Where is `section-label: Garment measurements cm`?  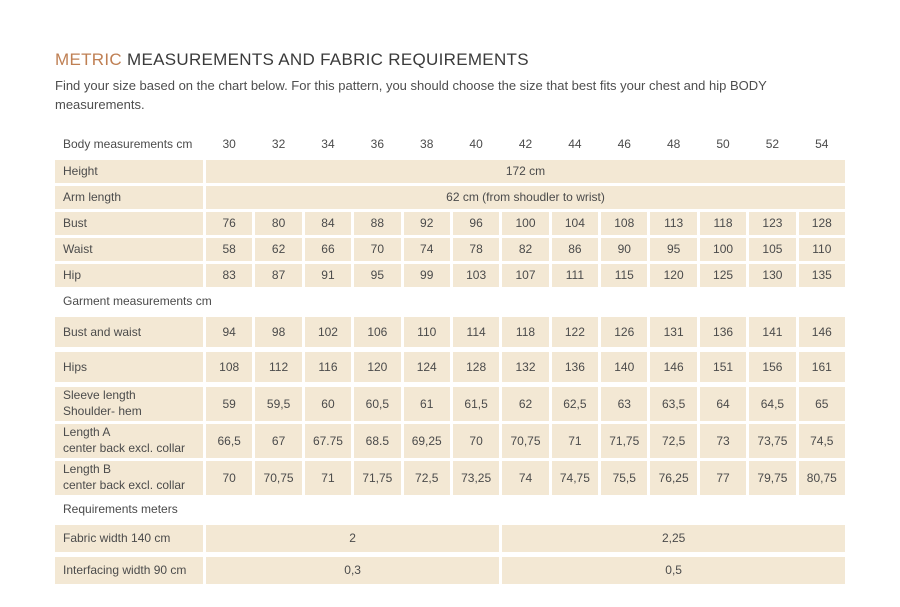 section-label: Garment measurements cm is located at coordinates (137, 300).